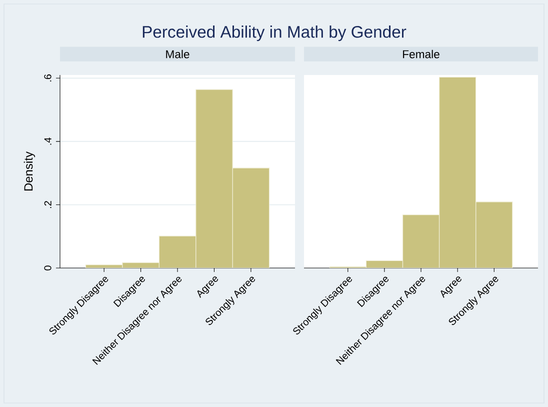 This screenshot has width=548, height=407. What do you see at coordinates (178, 54) in the screenshot?
I see `chart-subtitle: Male` at bounding box center [178, 54].